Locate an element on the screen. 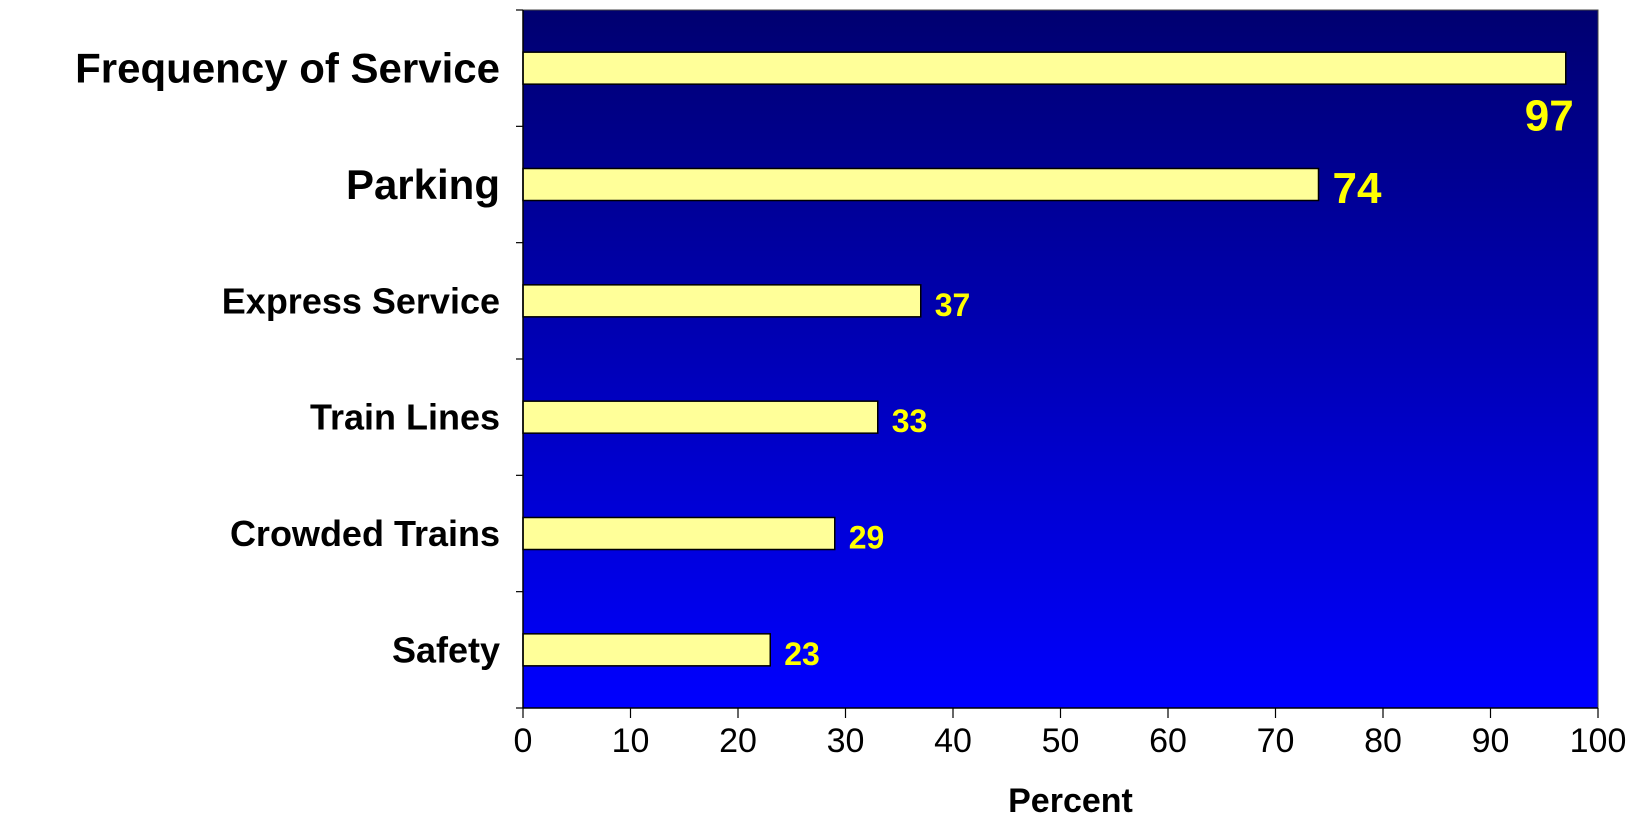  bar-parking is located at coordinates (921, 184).